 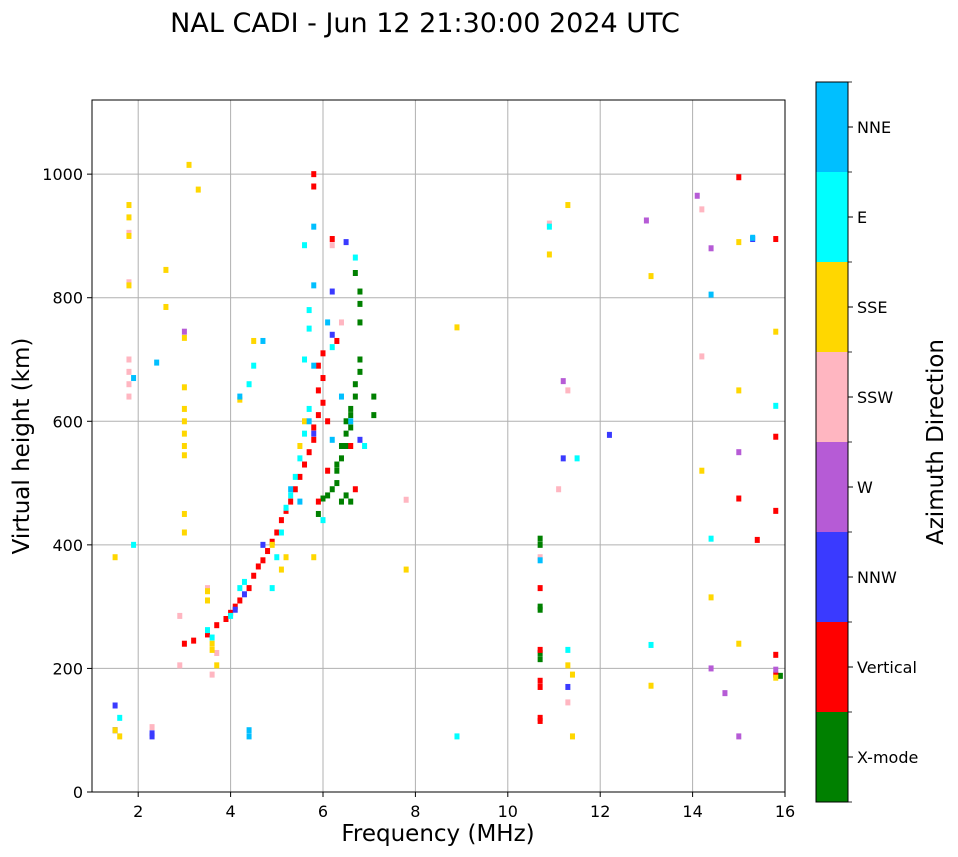 What do you see at coordinates (78, 792) in the screenshot?
I see `y-tick-label: 0` at bounding box center [78, 792].